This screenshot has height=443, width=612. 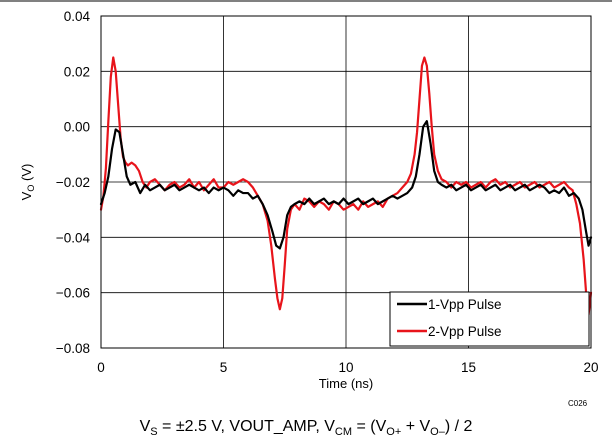 What do you see at coordinates (73, 237) in the screenshot?
I see `y-tick-label: −0.04` at bounding box center [73, 237].